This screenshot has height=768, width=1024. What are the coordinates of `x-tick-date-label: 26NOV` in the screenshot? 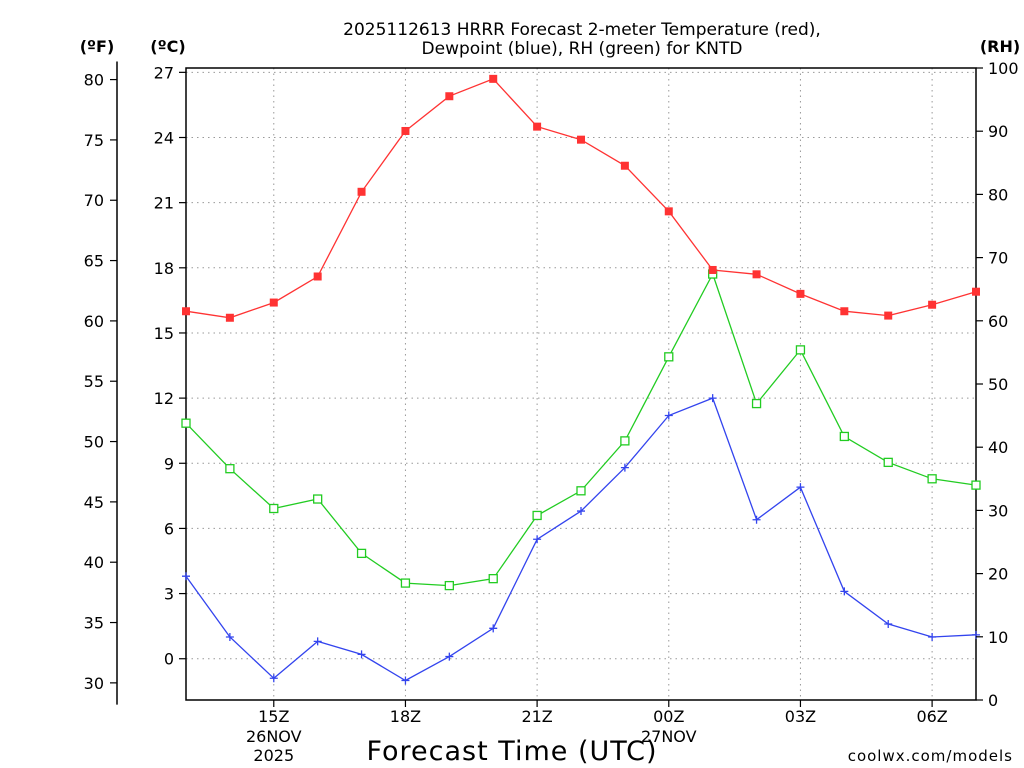 It's located at (274, 736).